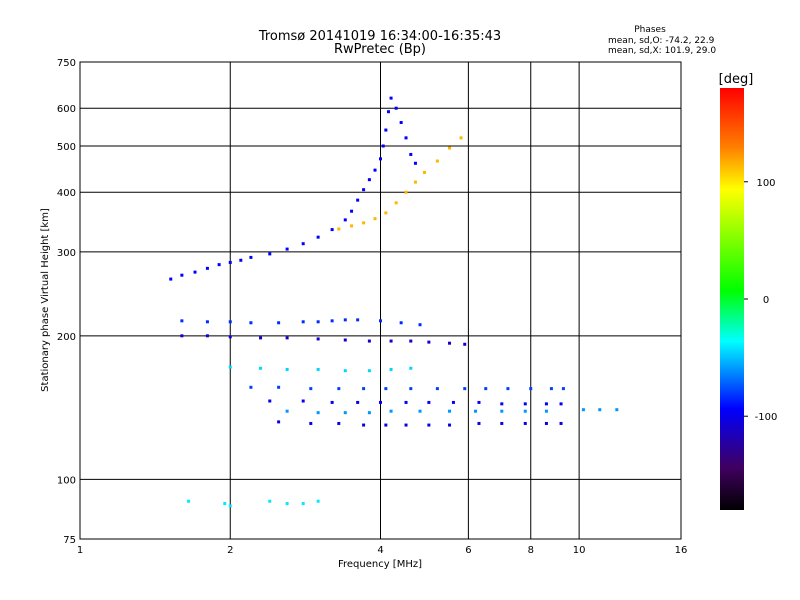  What do you see at coordinates (579, 550) in the screenshot?
I see `x-tick-label: 10` at bounding box center [579, 550].